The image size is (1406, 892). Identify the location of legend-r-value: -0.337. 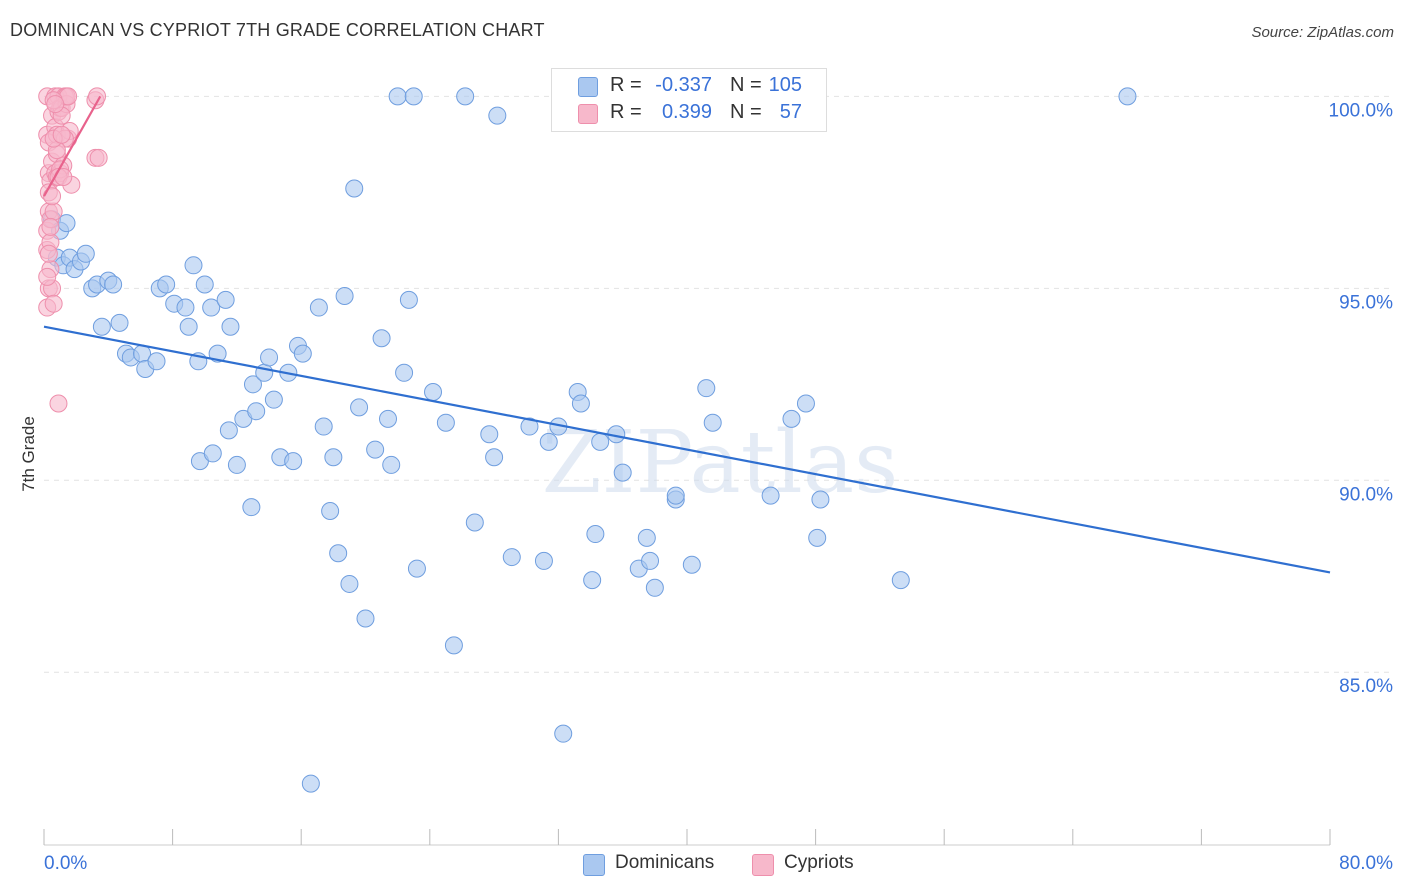
(683, 85).